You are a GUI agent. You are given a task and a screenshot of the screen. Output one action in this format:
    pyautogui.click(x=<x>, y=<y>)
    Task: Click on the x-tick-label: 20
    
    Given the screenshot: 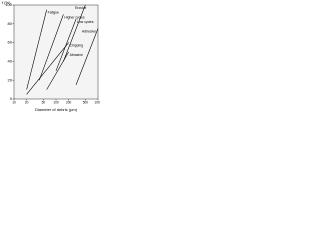 What is the action you would take?
    pyautogui.click(x=27, y=102)
    